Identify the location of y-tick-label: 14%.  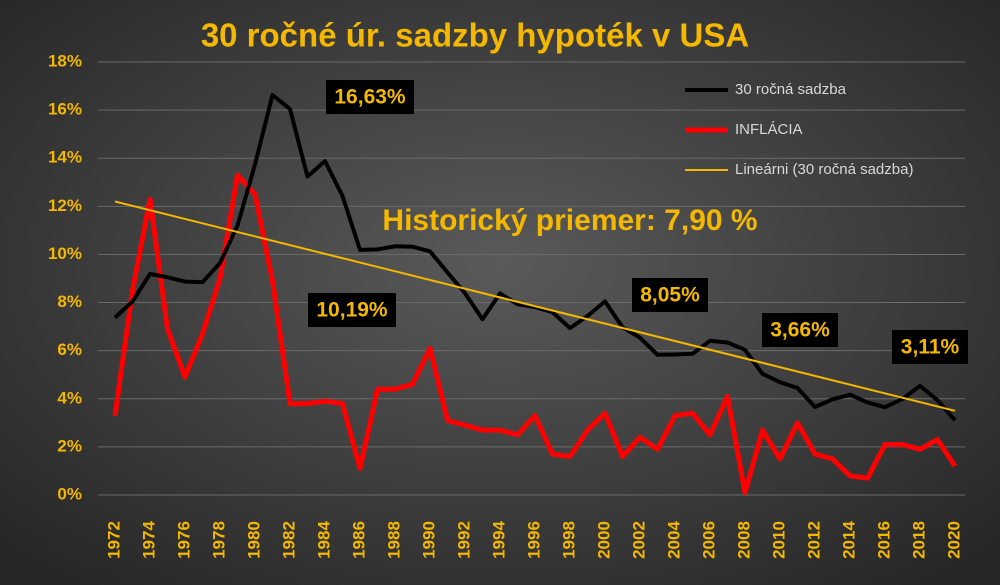
(65, 157).